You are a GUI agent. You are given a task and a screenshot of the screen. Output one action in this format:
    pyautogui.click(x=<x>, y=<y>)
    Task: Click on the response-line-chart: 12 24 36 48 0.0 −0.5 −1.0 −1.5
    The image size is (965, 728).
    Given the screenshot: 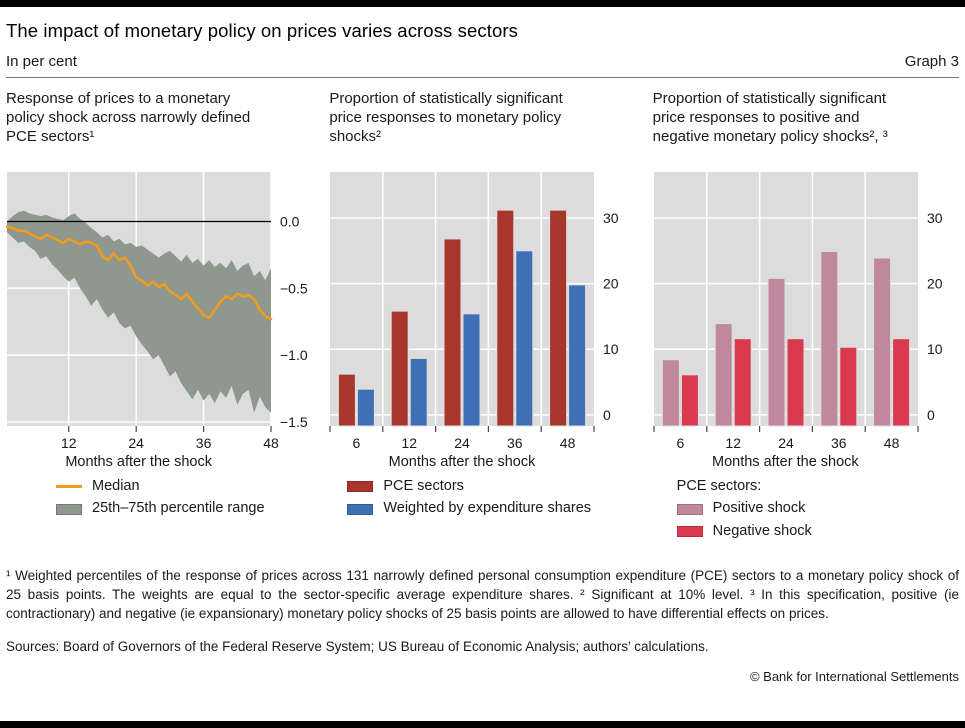 What is the action you would take?
    pyautogui.click(x=157, y=311)
    